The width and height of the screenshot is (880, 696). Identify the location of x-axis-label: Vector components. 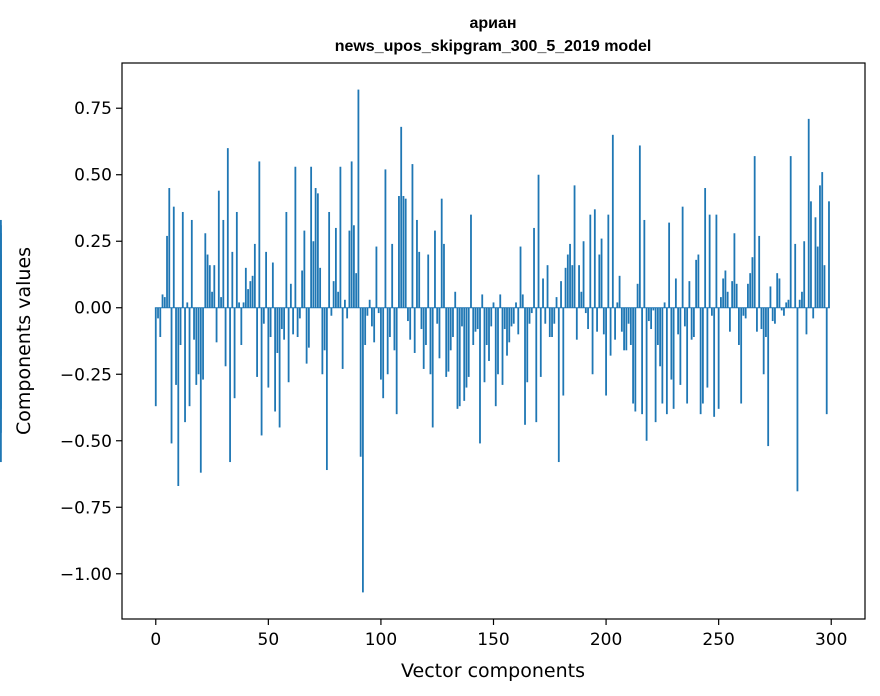
(493, 671).